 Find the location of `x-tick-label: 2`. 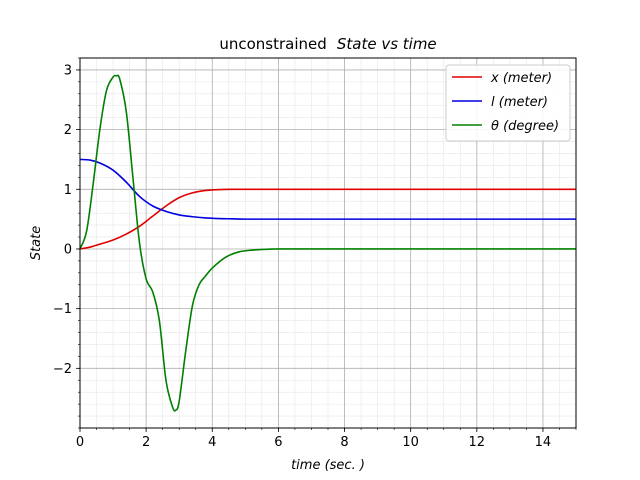

x-tick-label: 2 is located at coordinates (146, 442).